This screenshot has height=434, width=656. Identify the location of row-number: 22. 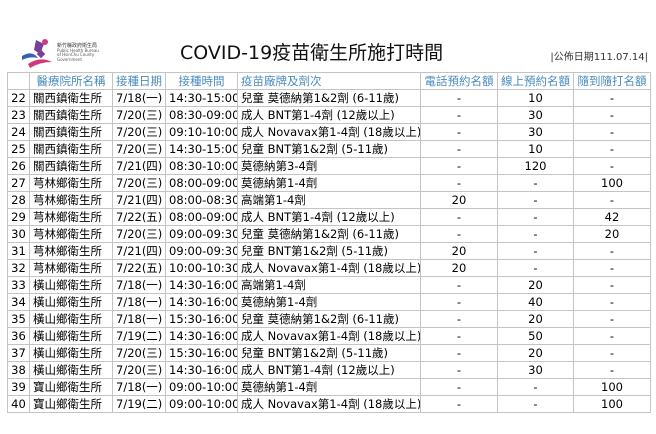
(18, 98).